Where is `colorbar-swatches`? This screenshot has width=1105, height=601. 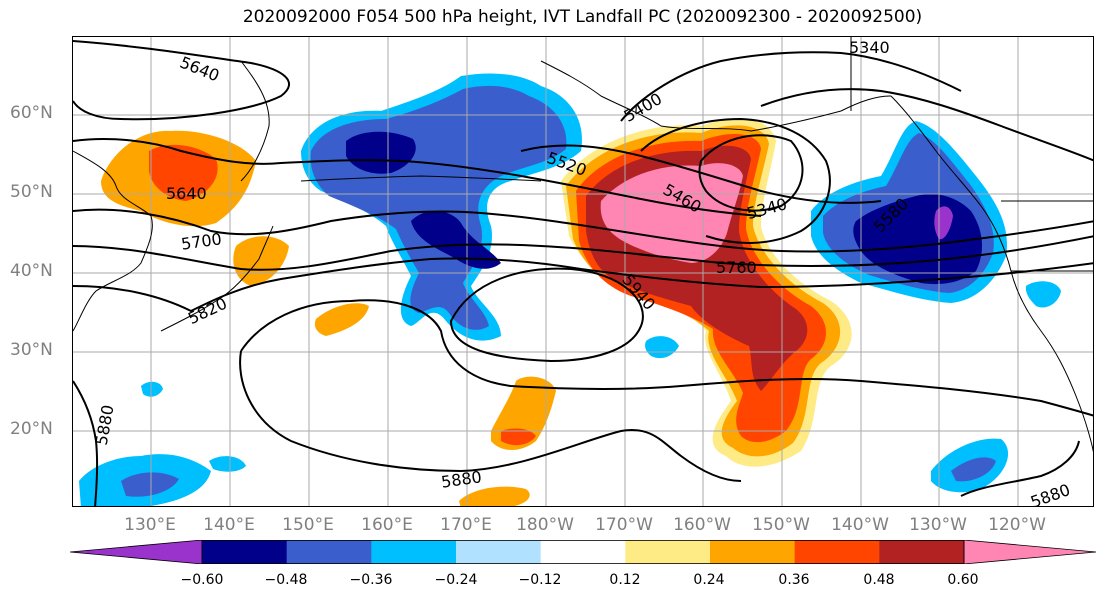
colorbar-swatches is located at coordinates (583, 552).